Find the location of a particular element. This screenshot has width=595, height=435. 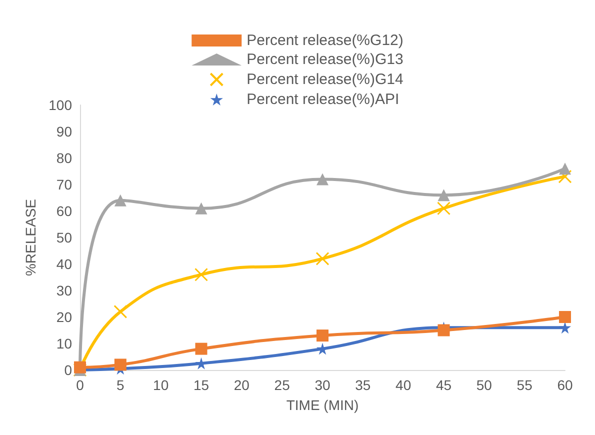

y-axis-title: %RELEASE is located at coordinates (30, 237).